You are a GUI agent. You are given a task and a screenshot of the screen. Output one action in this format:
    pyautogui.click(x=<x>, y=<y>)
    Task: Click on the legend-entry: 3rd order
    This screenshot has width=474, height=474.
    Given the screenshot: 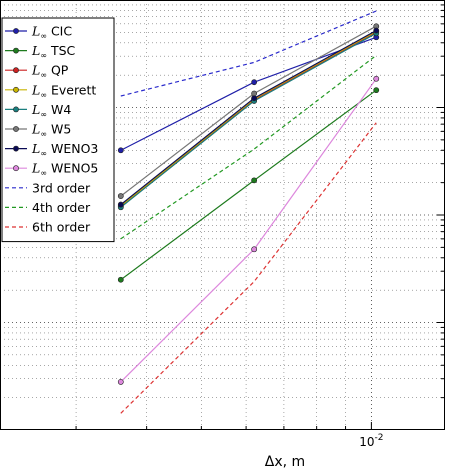 What is the action you would take?
    pyautogui.click(x=48, y=187)
    